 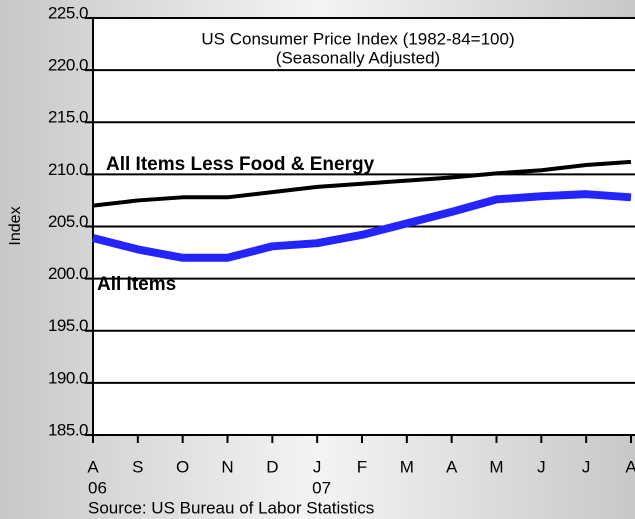 I want to click on x-year-label: 06, so click(x=97, y=487).